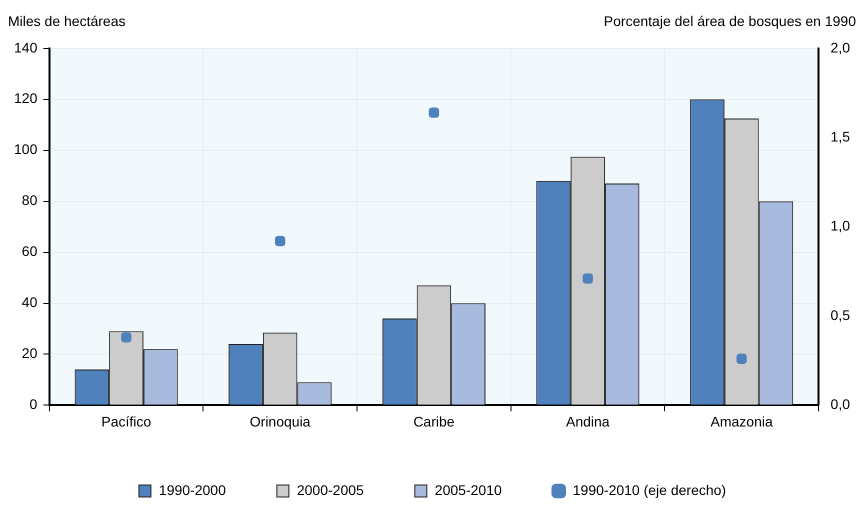 This screenshot has height=510, width=864. Describe the element at coordinates (67, 21) in the screenshot. I see `y-axis-title: Miles de hectáreas` at that location.